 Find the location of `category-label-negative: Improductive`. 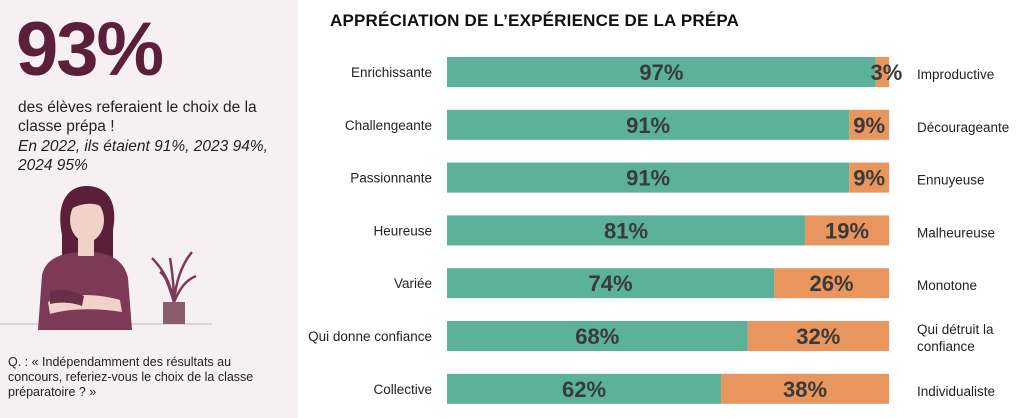

category-label-negative: Improductive is located at coordinates (955, 74).